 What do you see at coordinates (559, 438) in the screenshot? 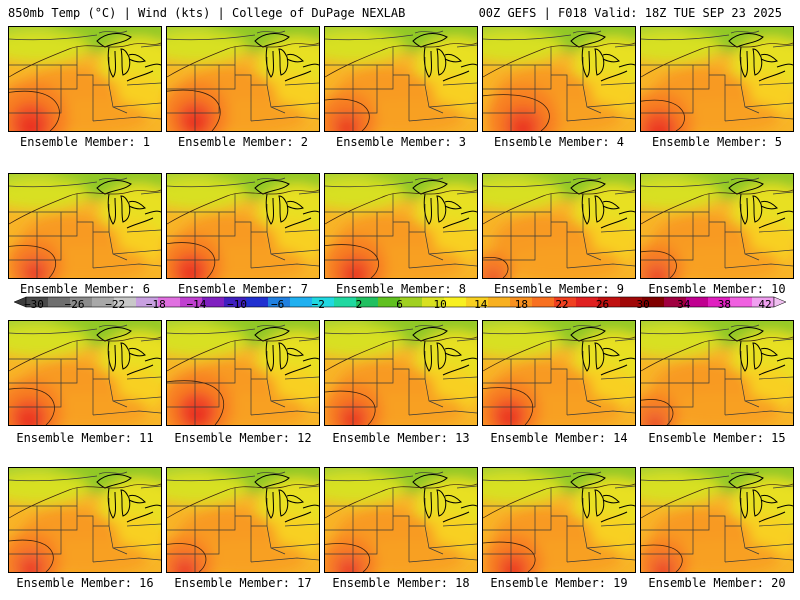
I see `ensemble-member-caption: Ensemble Member: 14` at bounding box center [559, 438].